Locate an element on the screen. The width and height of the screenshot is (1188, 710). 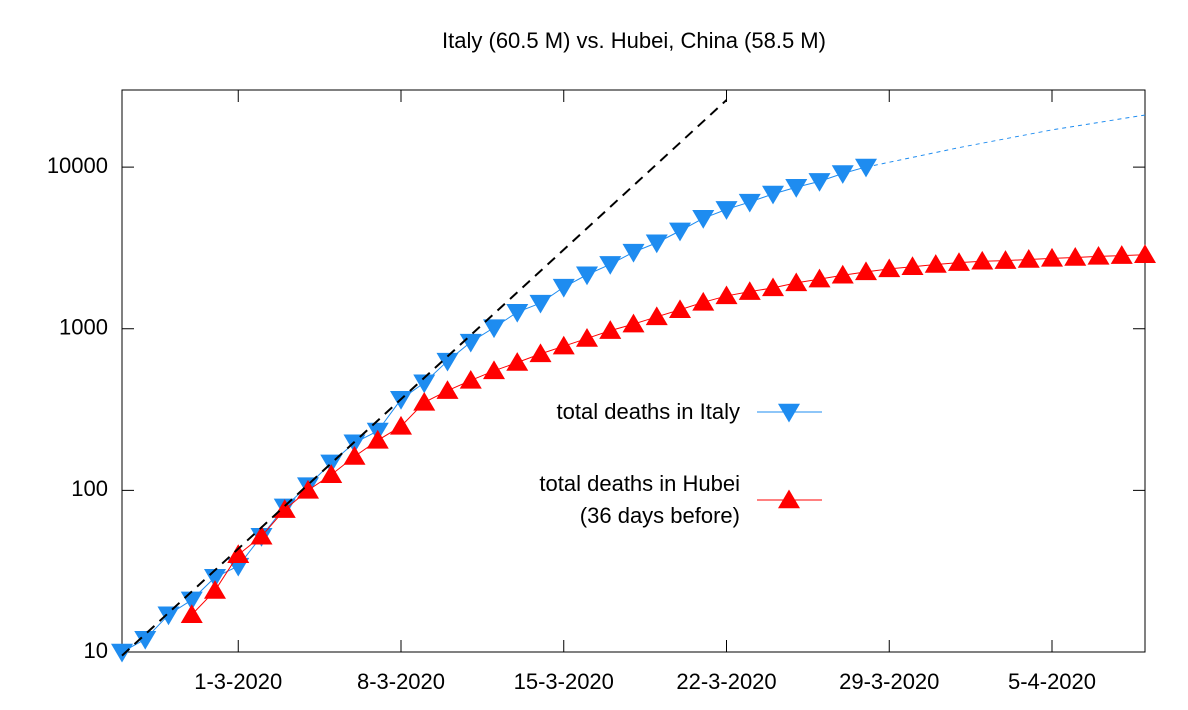
x-tick-label: 22-3-2020 is located at coordinates (726, 681).